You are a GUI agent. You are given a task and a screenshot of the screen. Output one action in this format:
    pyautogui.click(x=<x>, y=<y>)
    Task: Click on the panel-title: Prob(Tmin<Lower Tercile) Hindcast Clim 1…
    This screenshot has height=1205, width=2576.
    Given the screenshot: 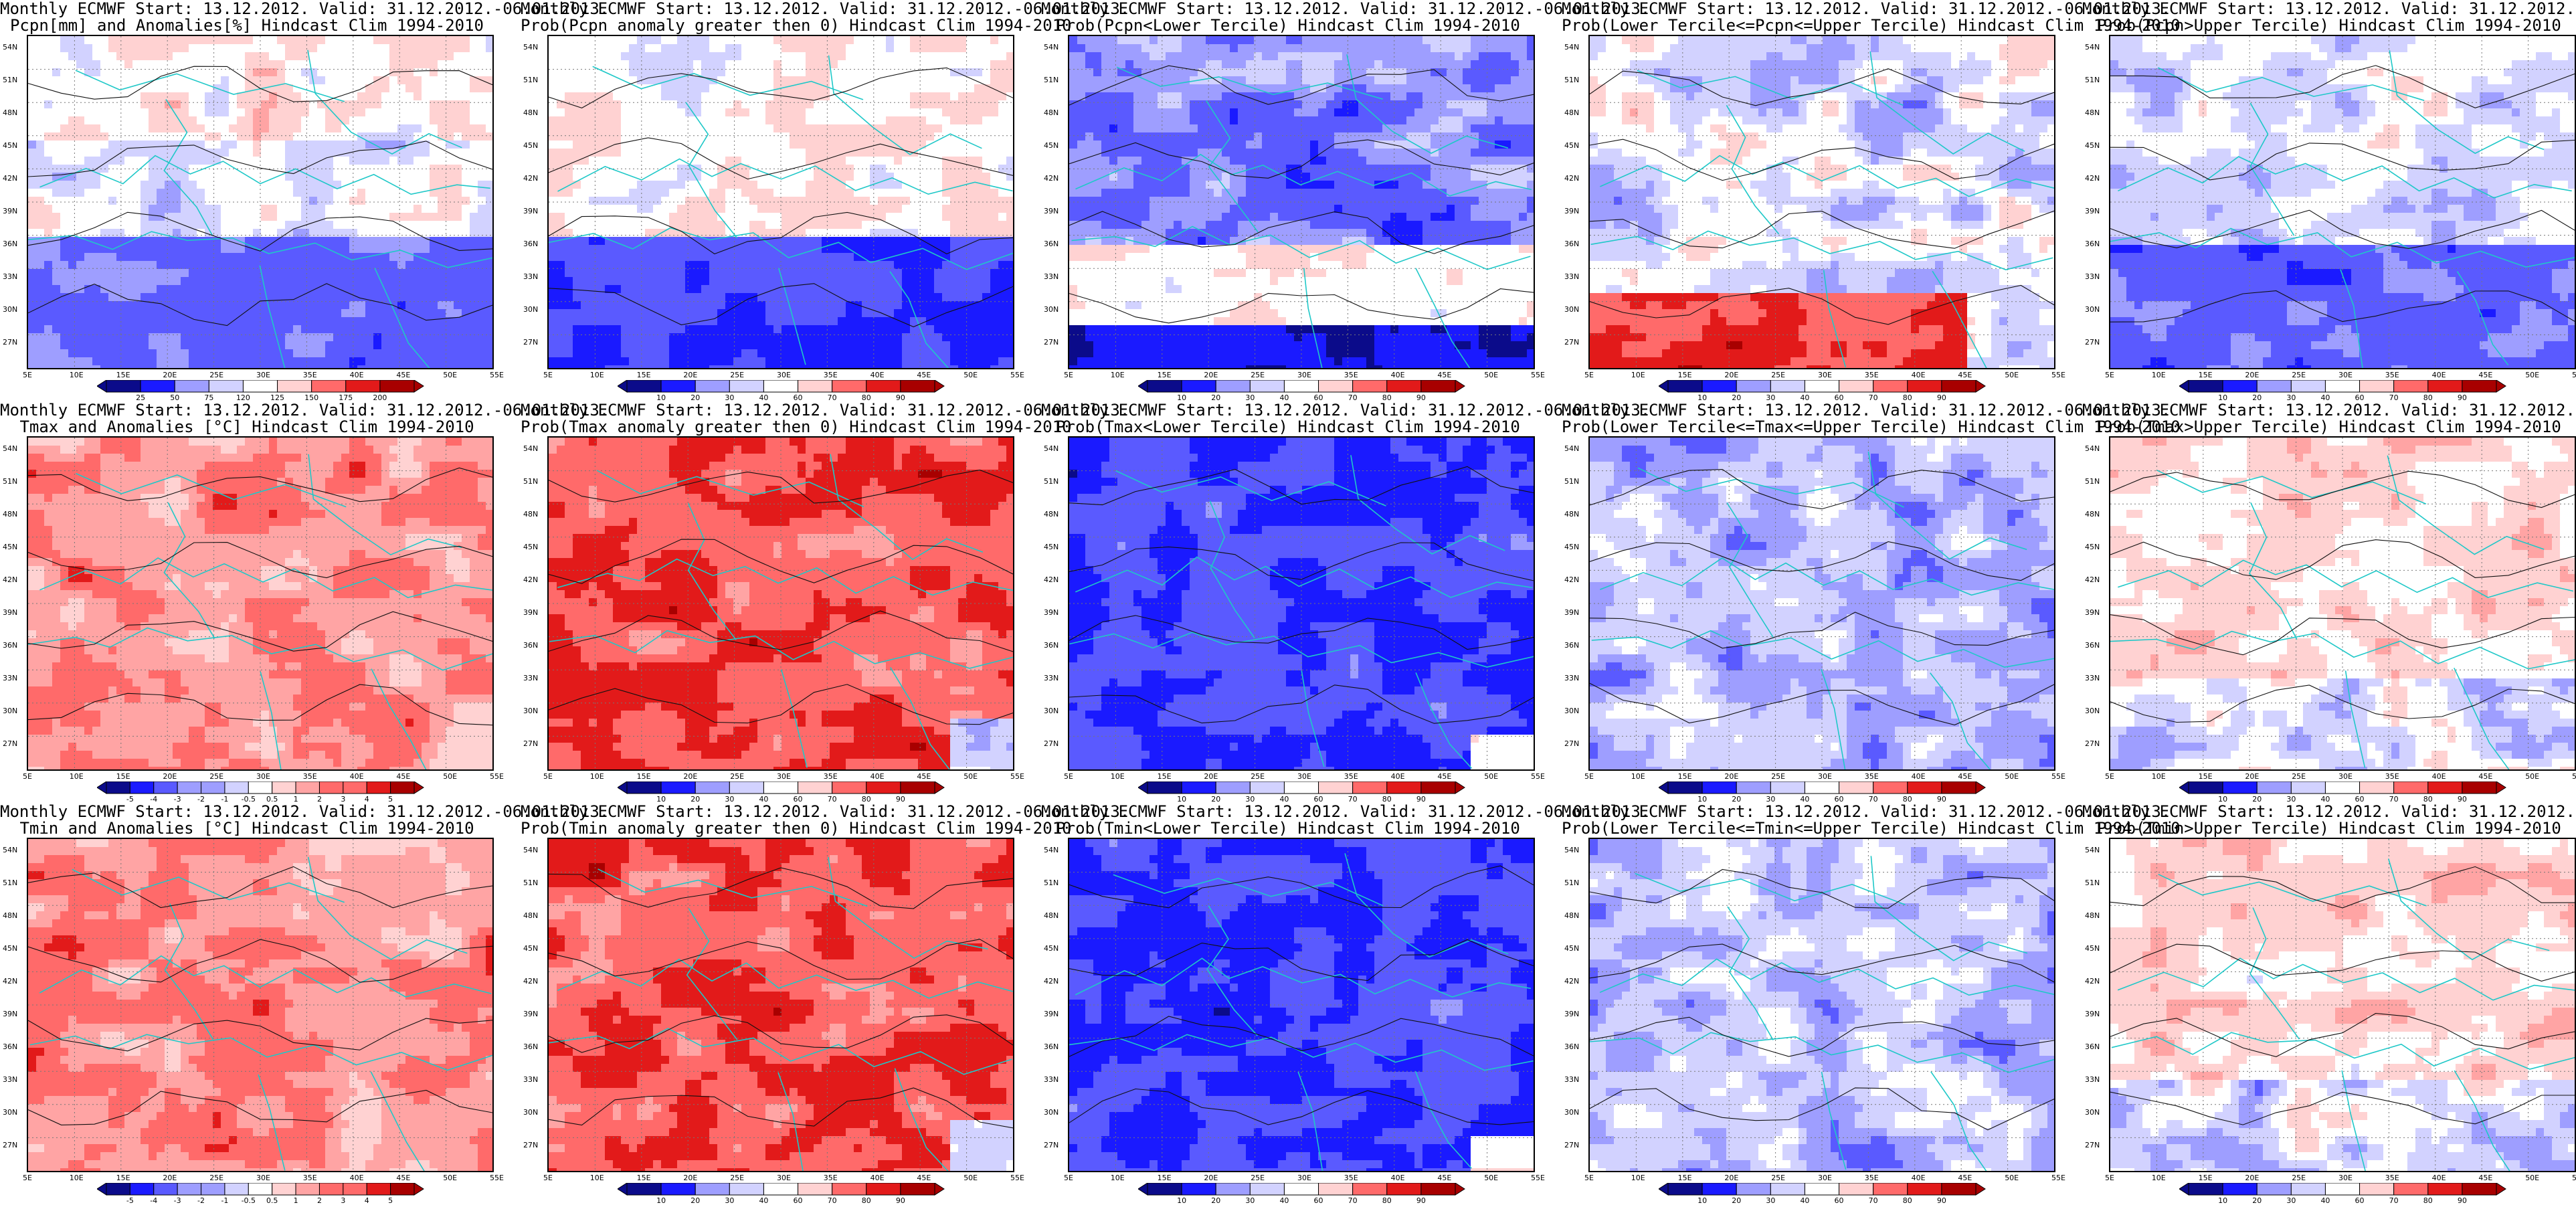 What is the action you would take?
    pyautogui.click(x=1288, y=828)
    